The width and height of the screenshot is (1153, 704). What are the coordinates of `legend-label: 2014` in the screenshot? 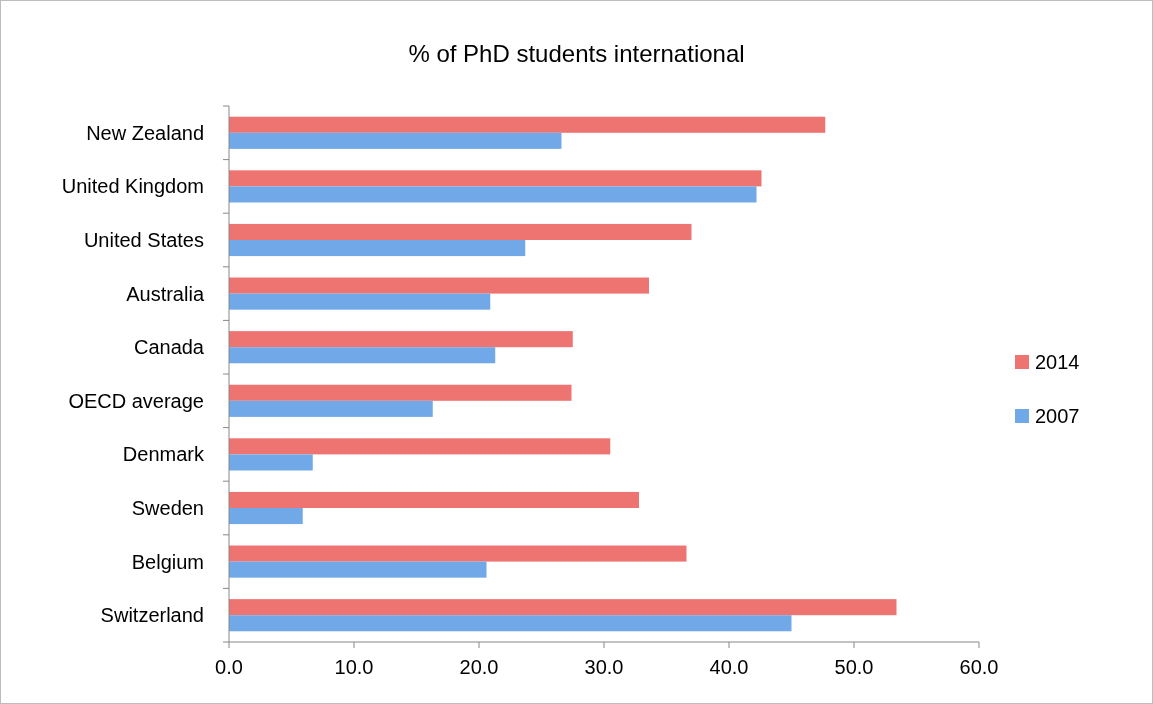 It's located at (1057, 362).